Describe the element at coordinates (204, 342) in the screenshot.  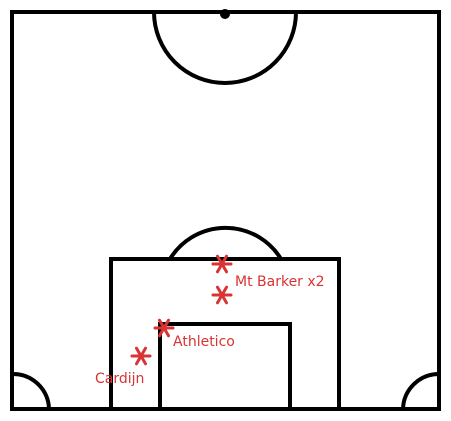
I see `label-athletico: Athletico` at that location.